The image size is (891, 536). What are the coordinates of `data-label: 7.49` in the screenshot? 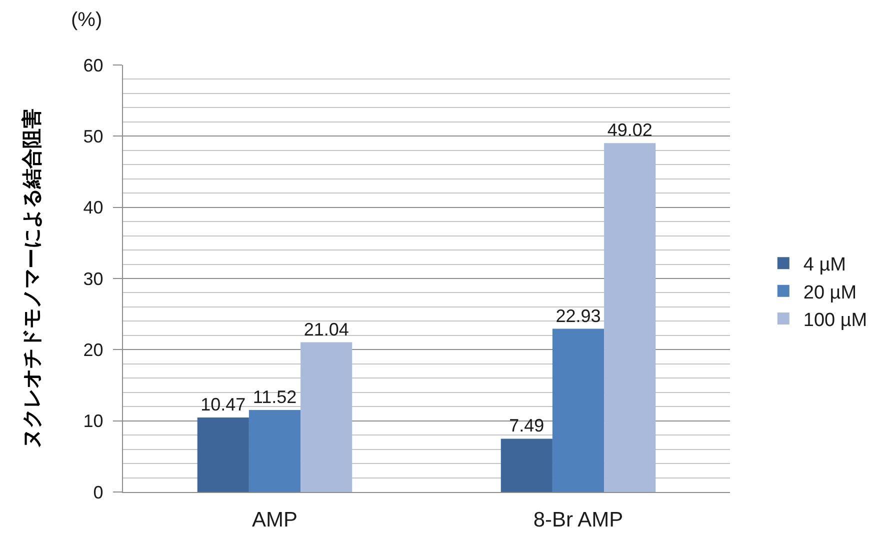 It's located at (526, 426).